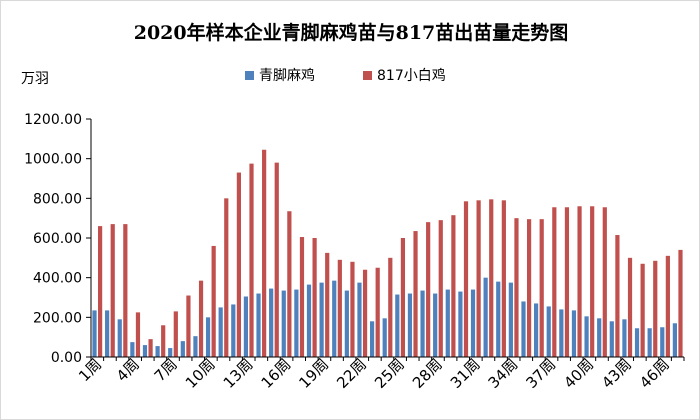  What do you see at coordinates (592, 281) in the screenshot?
I see `bar-817-40周` at bounding box center [592, 281].